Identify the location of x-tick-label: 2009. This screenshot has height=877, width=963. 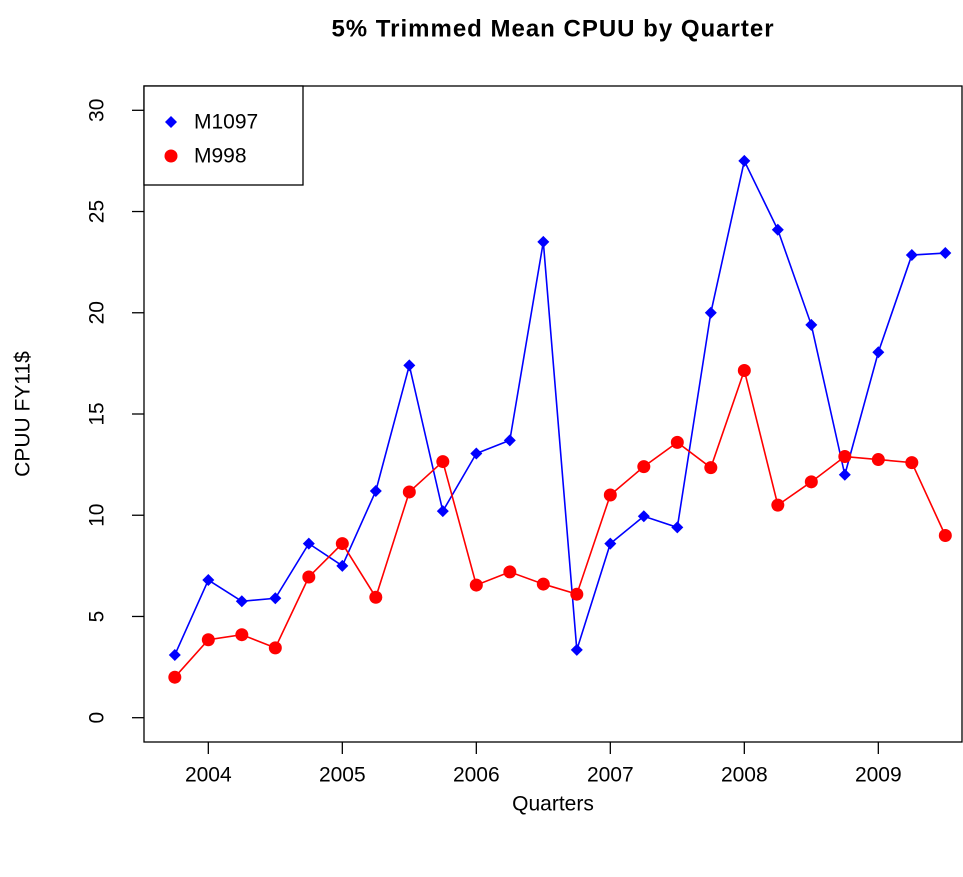
(878, 775).